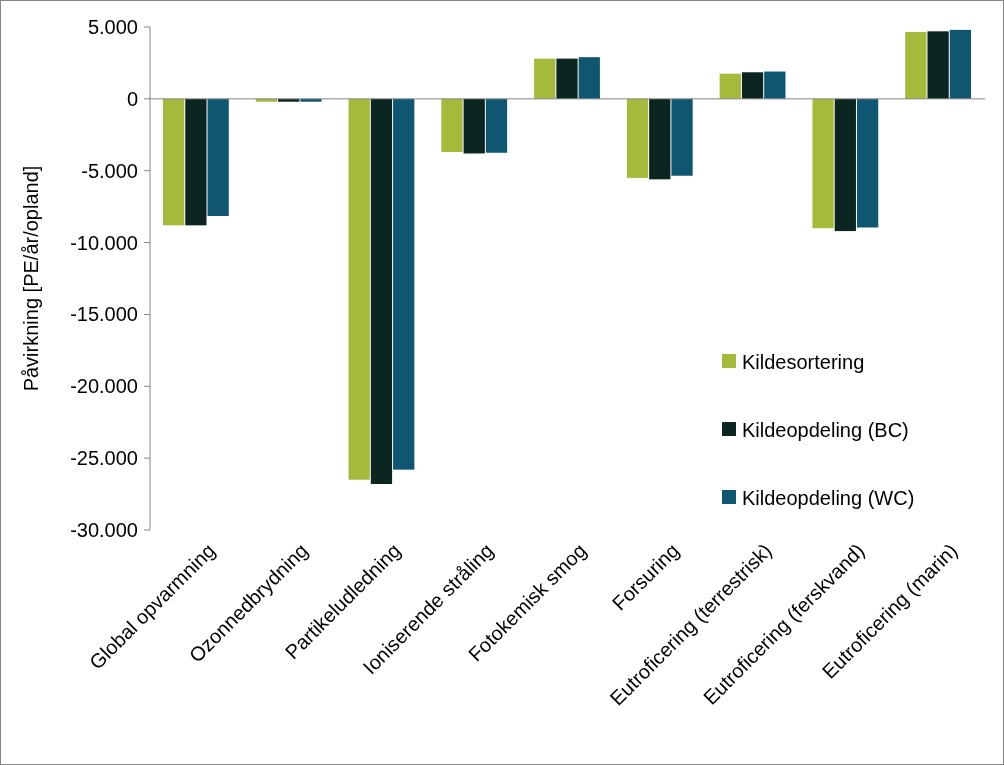  What do you see at coordinates (104, 458) in the screenshot?
I see `y-tick-label: -25.000` at bounding box center [104, 458].